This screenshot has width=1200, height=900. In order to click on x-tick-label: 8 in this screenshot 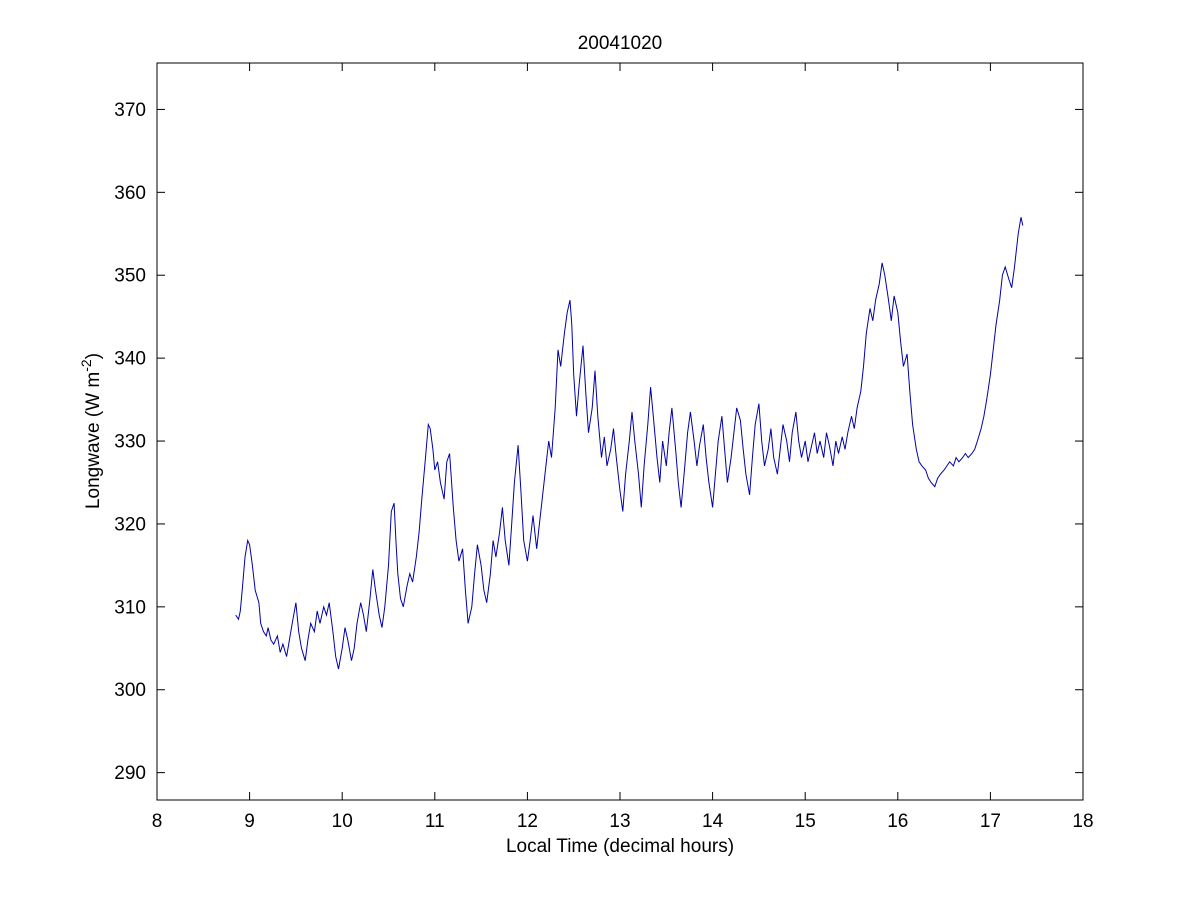, I will do `click(157, 821)`.